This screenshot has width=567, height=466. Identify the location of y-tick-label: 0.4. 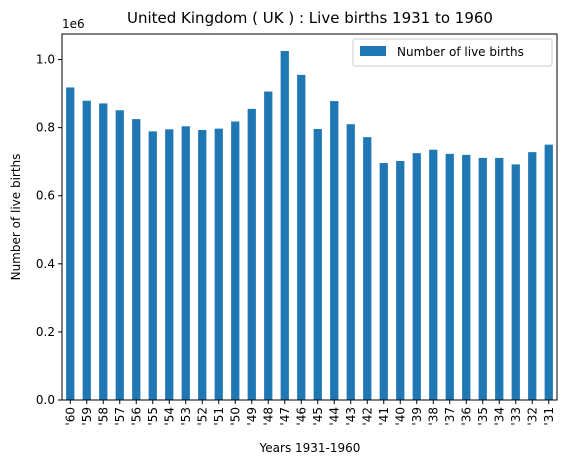
(45, 264).